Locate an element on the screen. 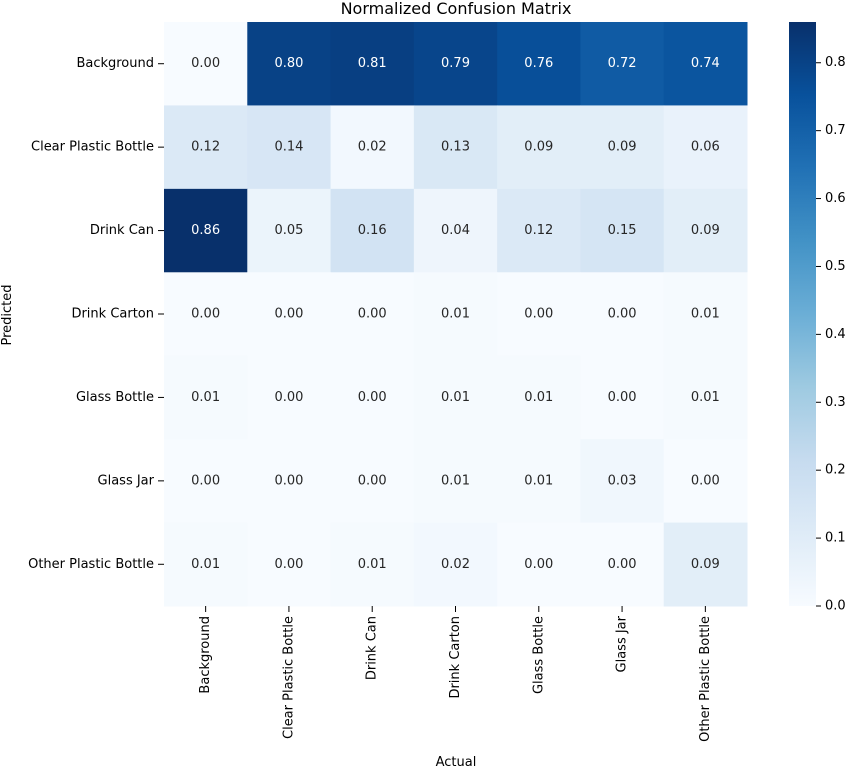 This screenshot has width=849, height=770. colorbar-tick-label: 0.2 is located at coordinates (835, 470).